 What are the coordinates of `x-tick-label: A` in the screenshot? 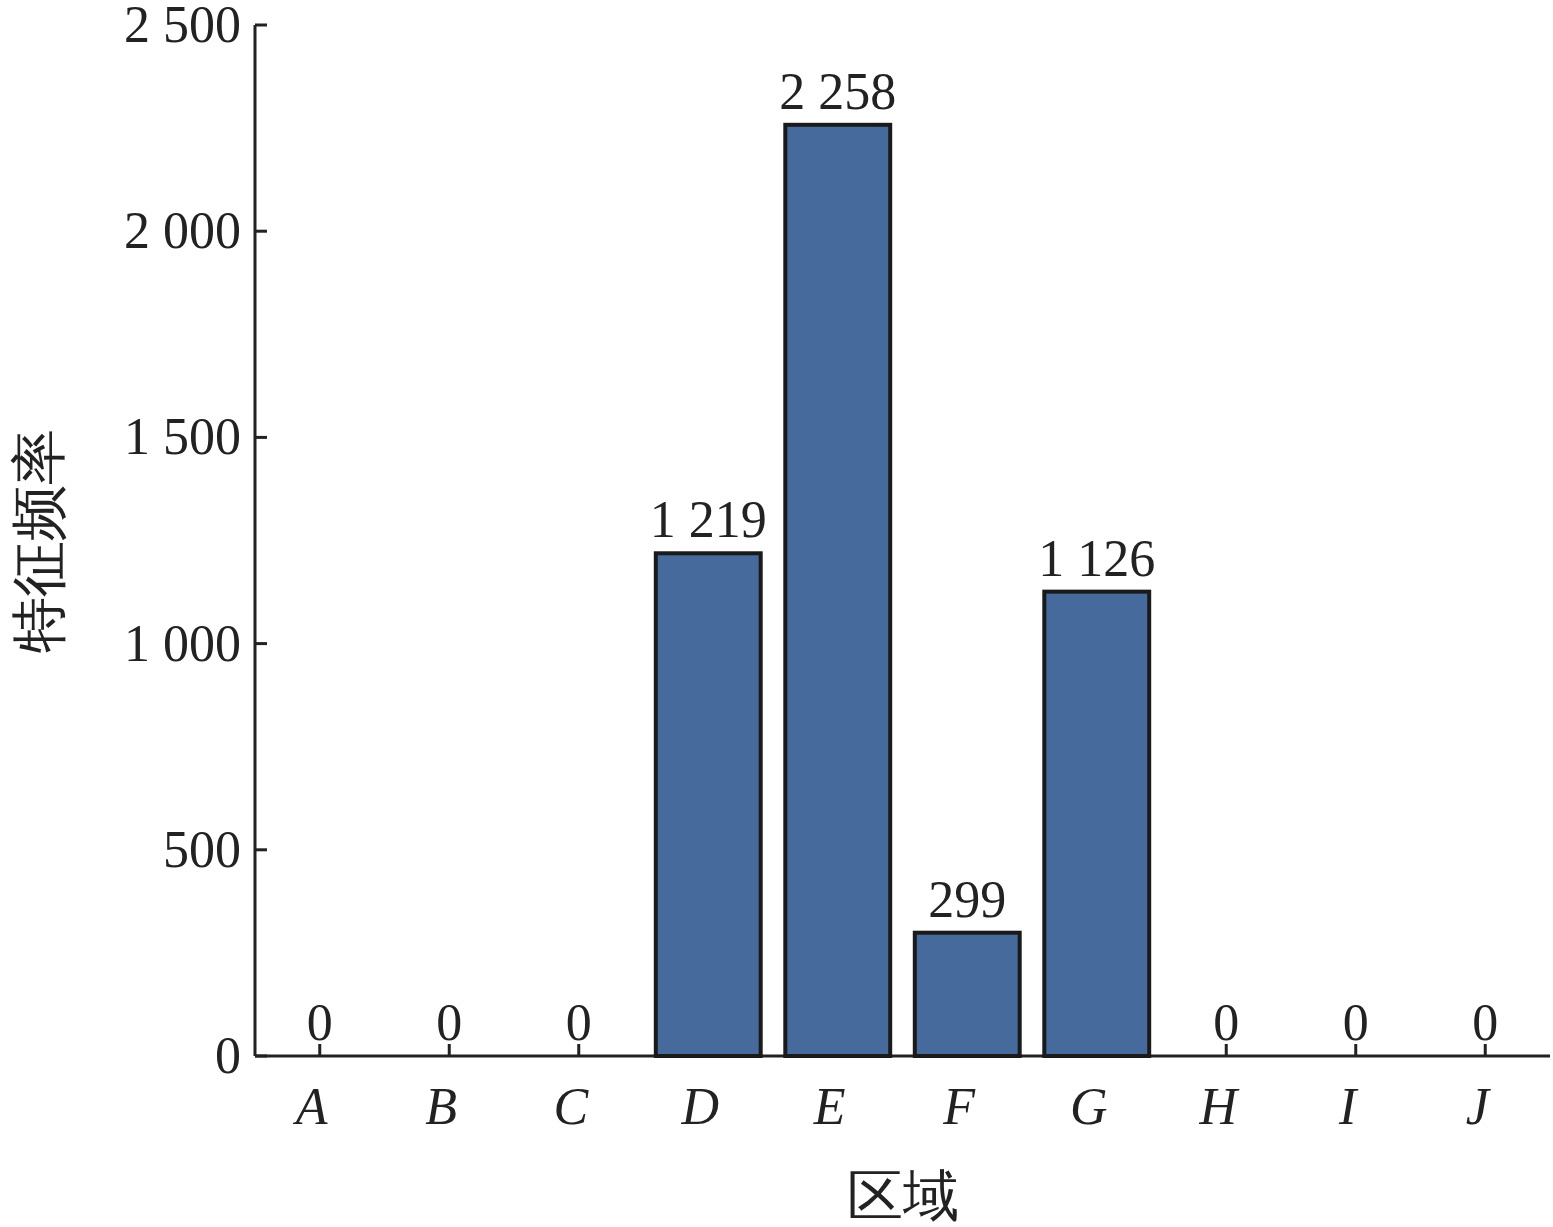 It's located at (310, 1106).